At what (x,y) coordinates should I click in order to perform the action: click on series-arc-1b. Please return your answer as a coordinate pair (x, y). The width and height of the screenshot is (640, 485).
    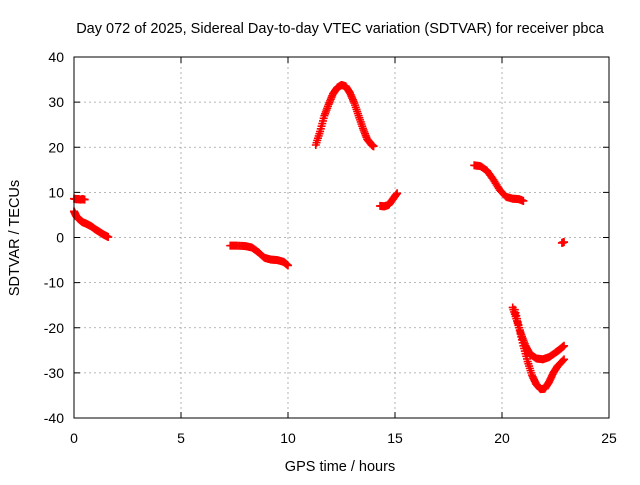
    Looking at the image, I should click on (91, 224).